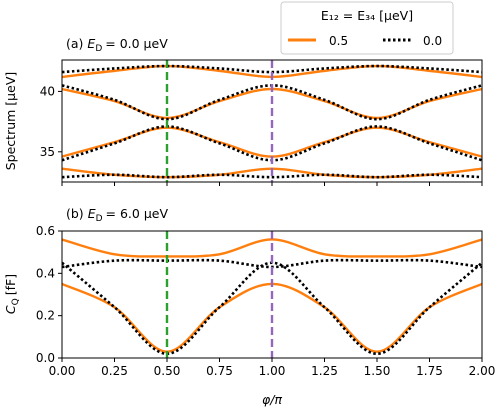  Describe the element at coordinates (45, 231) in the screenshot. I see `panel-b-ytick-label-3: 0.6` at that location.